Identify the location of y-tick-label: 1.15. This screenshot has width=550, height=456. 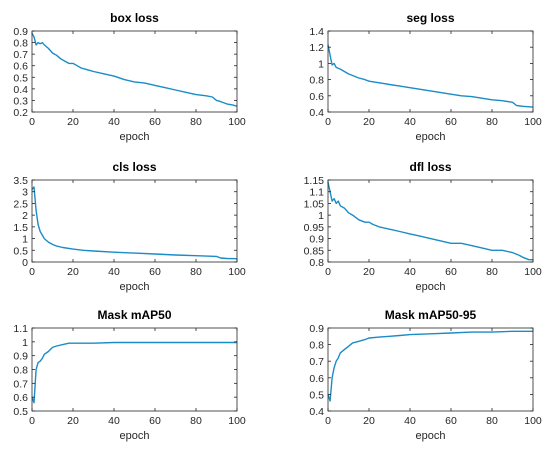
(314, 181).